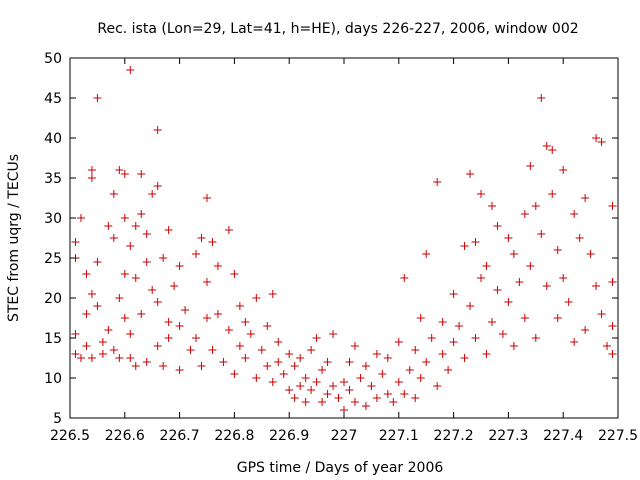 This screenshot has width=640, height=480. Describe the element at coordinates (53, 219) in the screenshot. I see `y-tick-label: 30` at that location.